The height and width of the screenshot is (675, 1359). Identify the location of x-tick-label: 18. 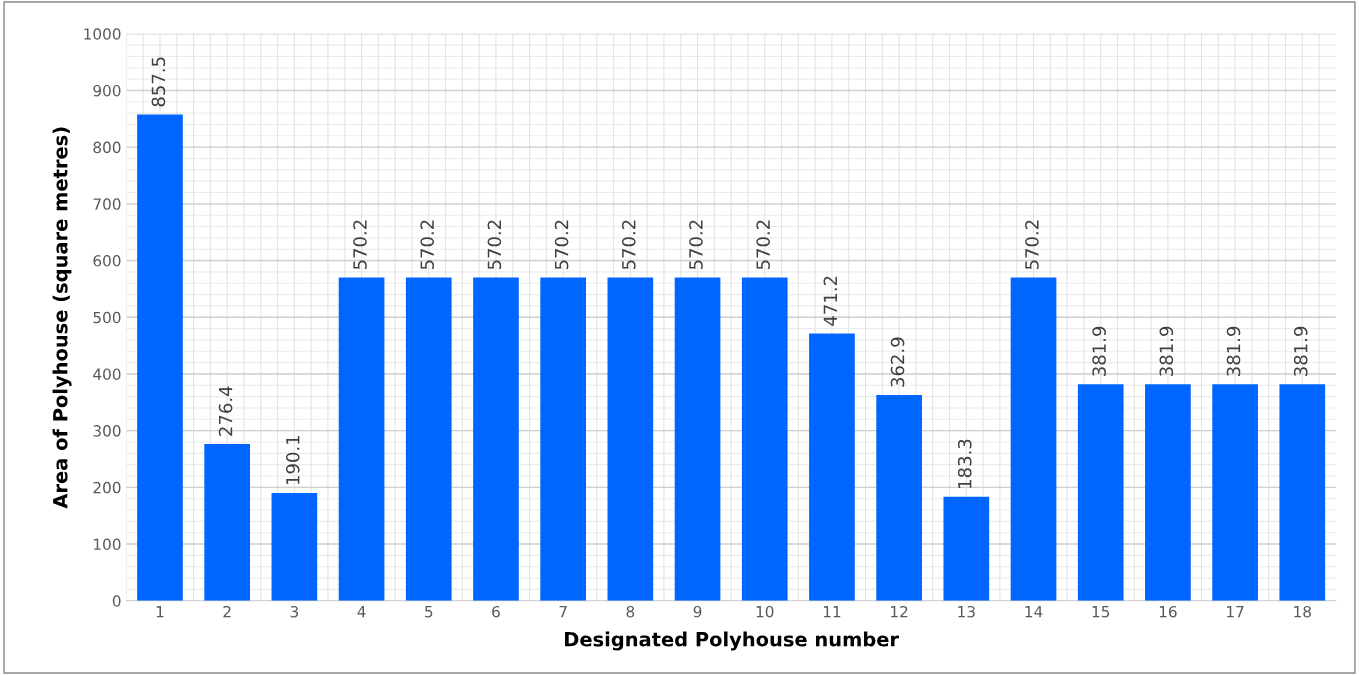
(1302, 611).